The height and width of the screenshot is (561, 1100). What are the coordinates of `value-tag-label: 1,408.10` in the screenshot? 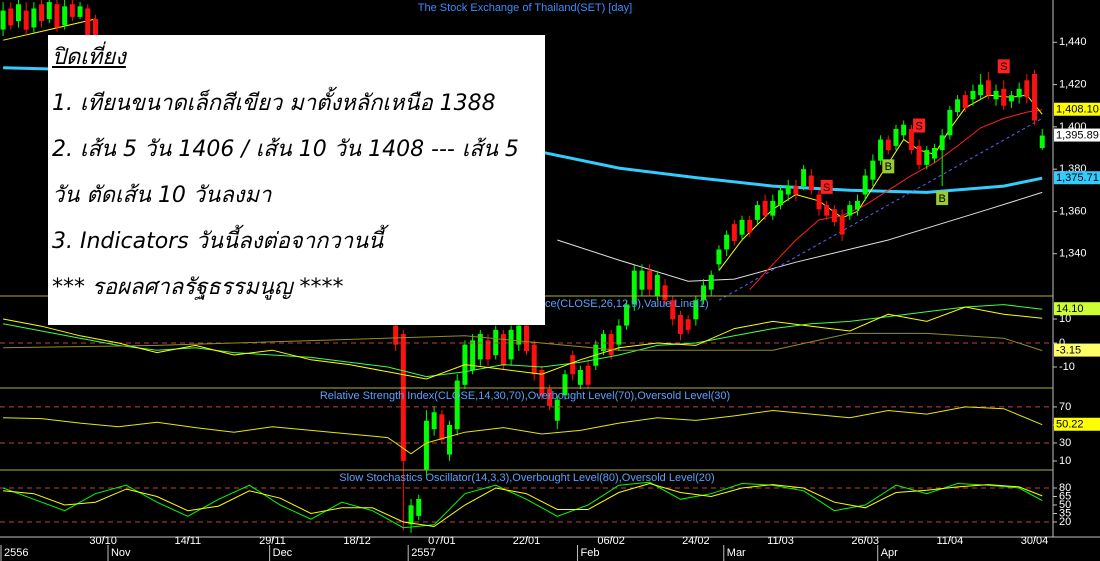 It's located at (1077, 110).